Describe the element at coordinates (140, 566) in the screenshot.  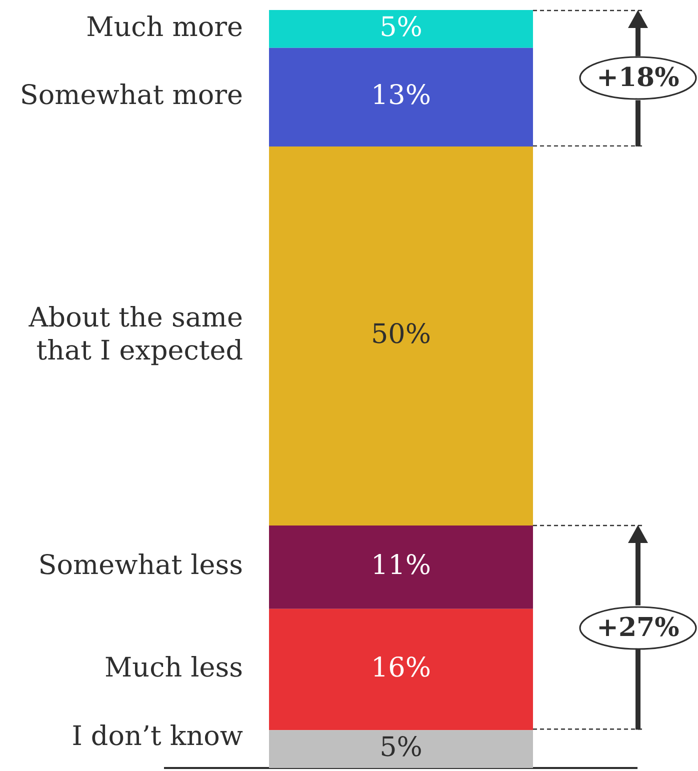
I see `series-label: Somewhat less` at that location.